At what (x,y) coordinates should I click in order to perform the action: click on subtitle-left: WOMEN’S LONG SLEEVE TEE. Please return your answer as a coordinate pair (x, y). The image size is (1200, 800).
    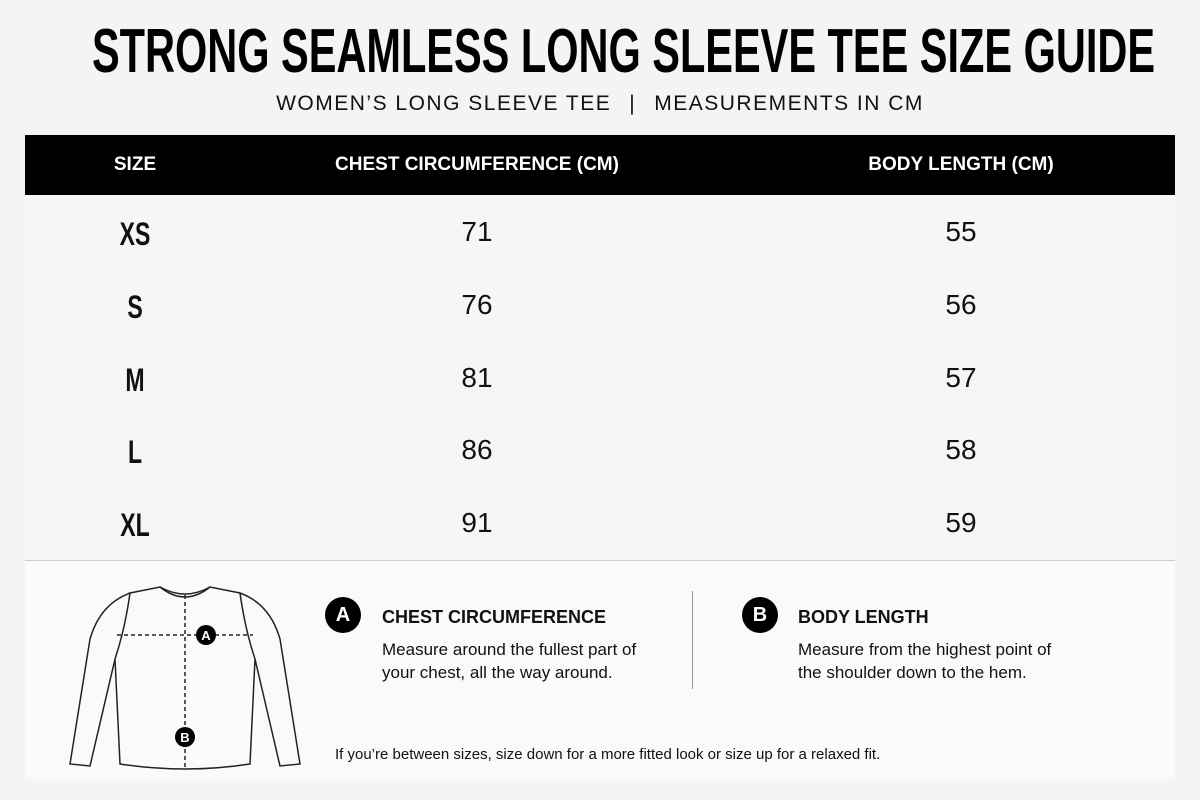
    Looking at the image, I should click on (444, 103).